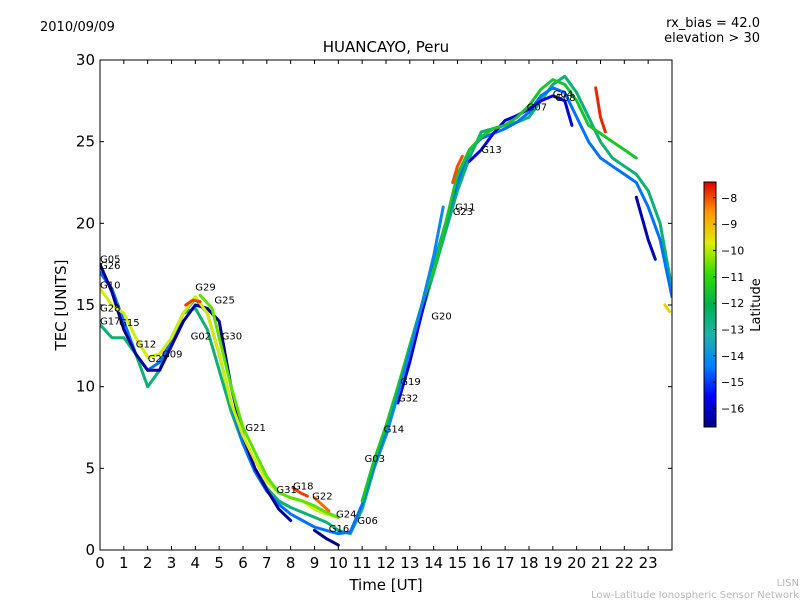 This screenshot has width=800, height=600. I want to click on colorbar-tick-label: −8, so click(729, 198).